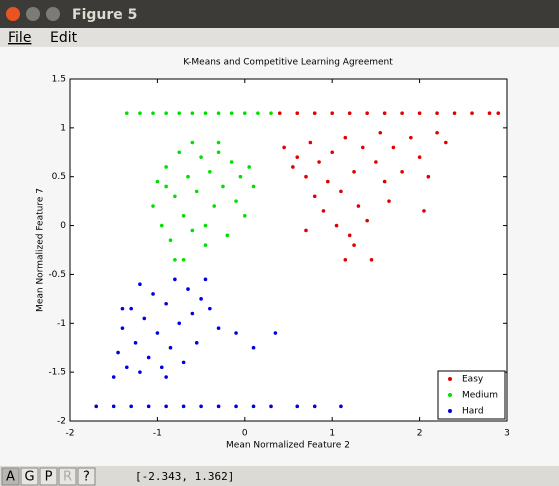  I want to click on legend-label: Easy, so click(473, 380).